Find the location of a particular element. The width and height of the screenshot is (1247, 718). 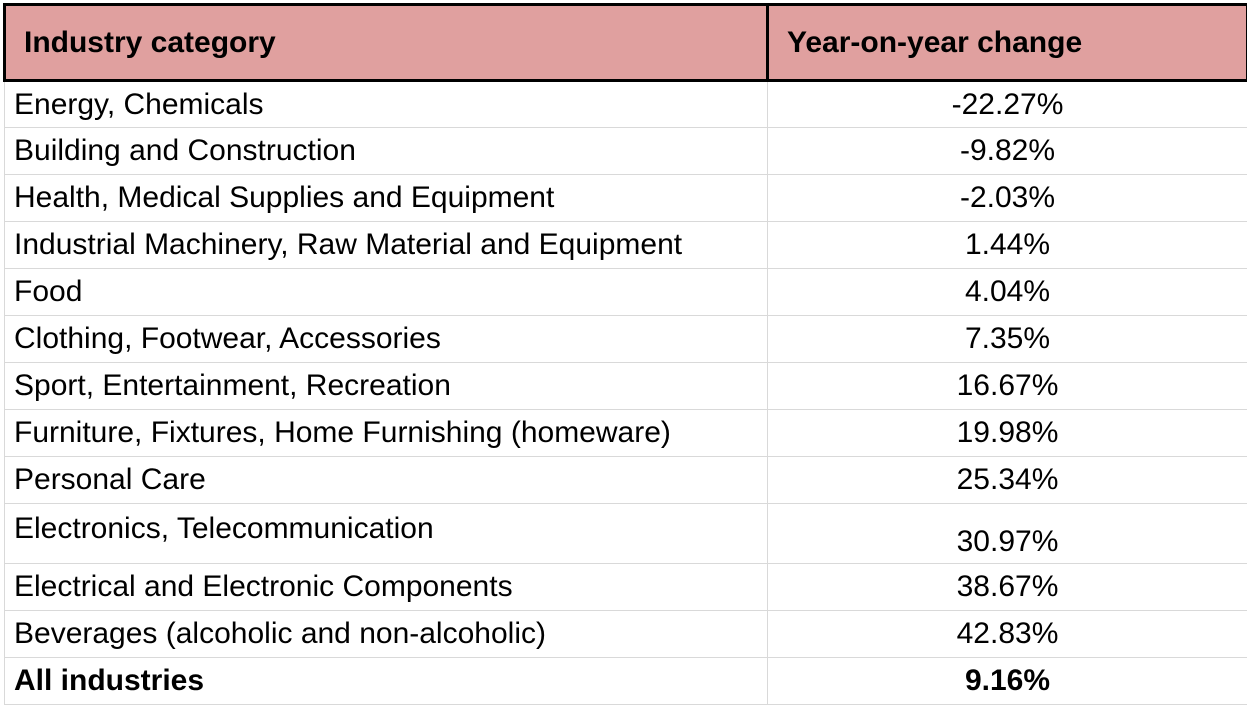

change-cell: 1.44% is located at coordinates (1007, 245).